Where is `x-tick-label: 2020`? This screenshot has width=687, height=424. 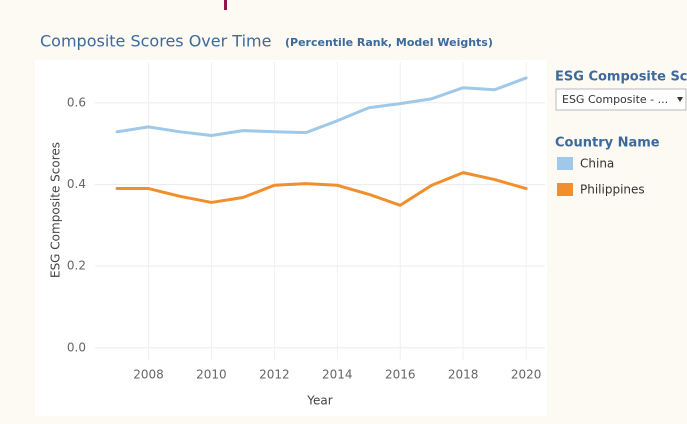 x-tick-label: 2020 is located at coordinates (526, 375).